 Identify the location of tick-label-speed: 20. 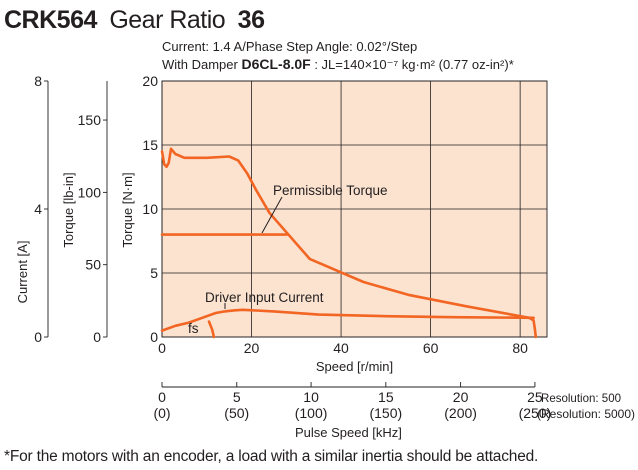
(252, 348).